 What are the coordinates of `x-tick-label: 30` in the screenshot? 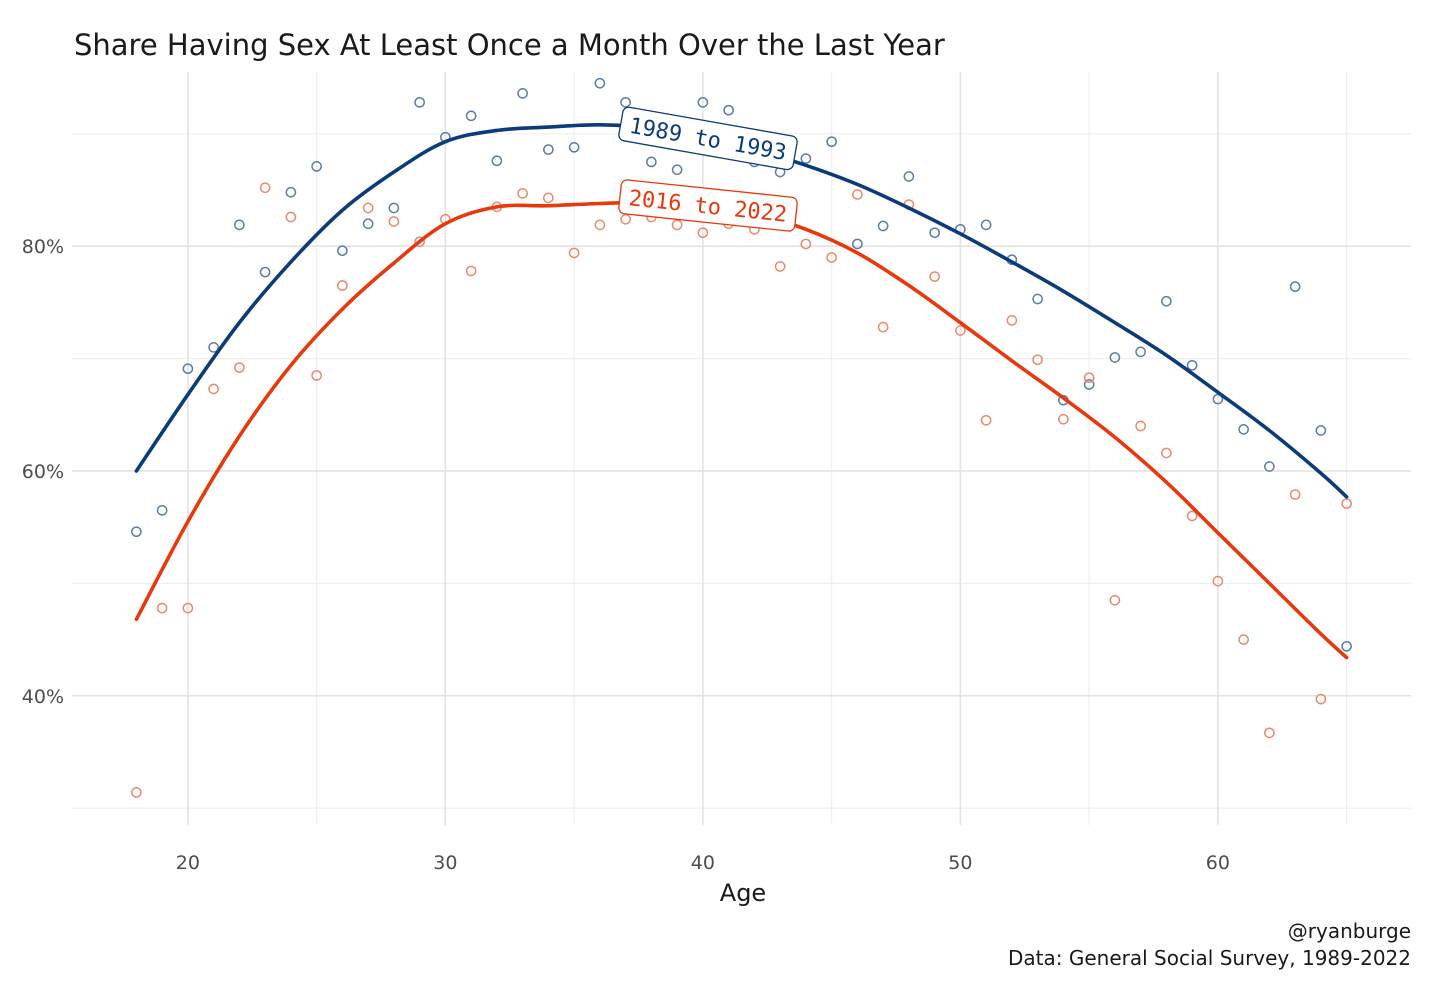 It's located at (445, 863).